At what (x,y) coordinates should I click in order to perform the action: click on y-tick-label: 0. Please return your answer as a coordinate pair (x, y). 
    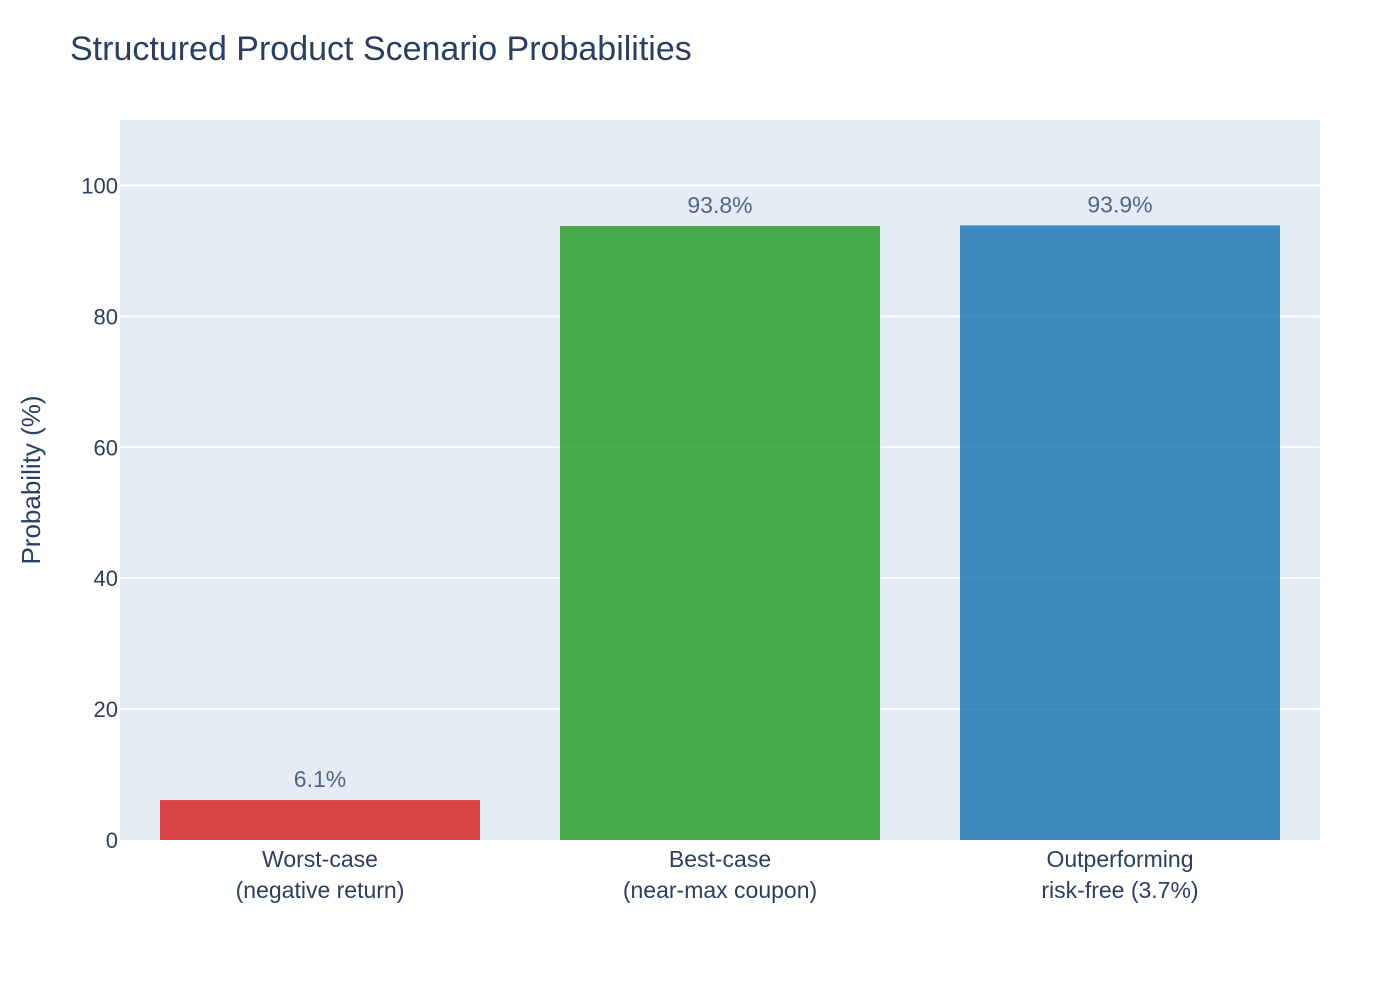
    Looking at the image, I should click on (112, 840).